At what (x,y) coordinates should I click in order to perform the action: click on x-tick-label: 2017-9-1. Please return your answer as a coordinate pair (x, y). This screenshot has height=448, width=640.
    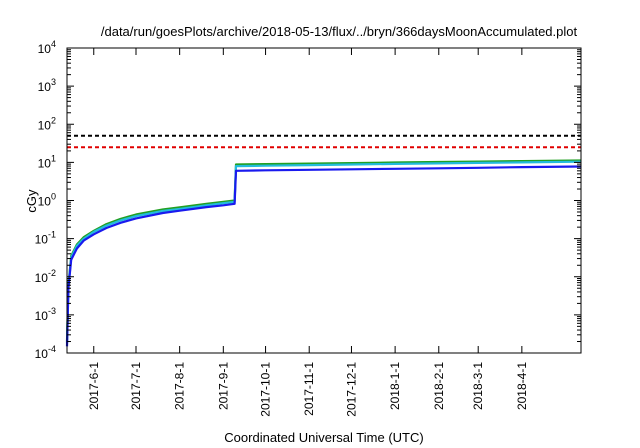
    Looking at the image, I should click on (223, 386).